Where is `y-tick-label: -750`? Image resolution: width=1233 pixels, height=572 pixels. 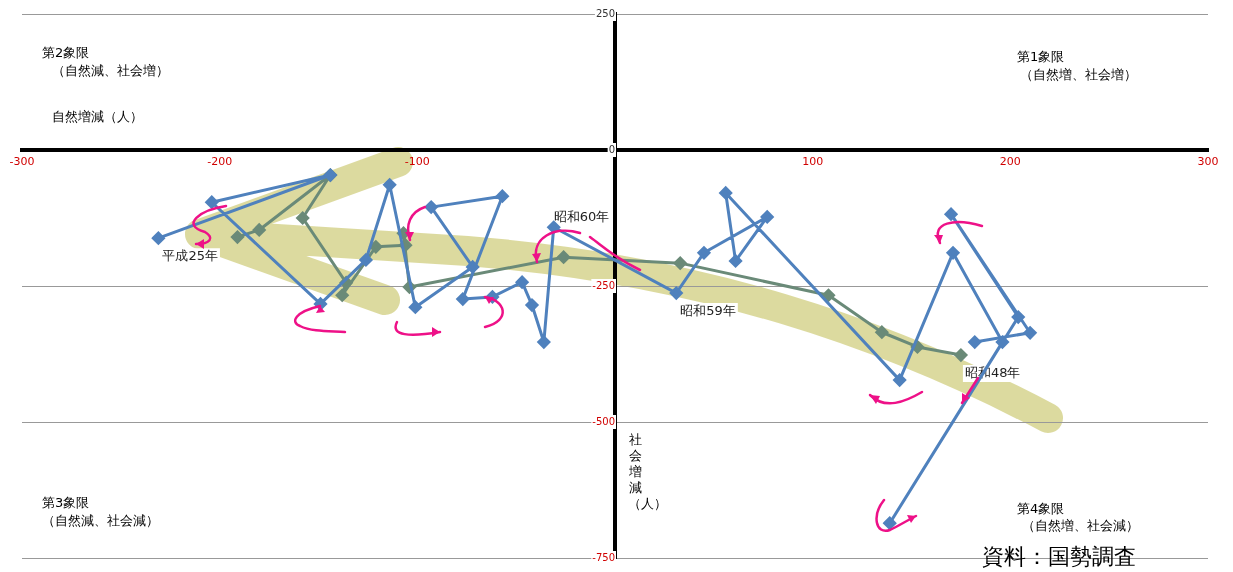 y-tick-label: -750 is located at coordinates (603, 557).